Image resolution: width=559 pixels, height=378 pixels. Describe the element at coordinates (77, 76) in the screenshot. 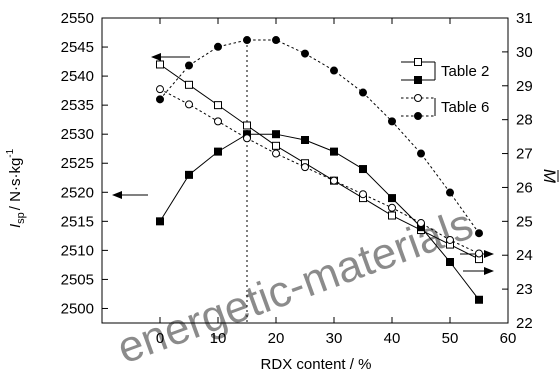

I see `y-left-tick-label: 2540` at that location.